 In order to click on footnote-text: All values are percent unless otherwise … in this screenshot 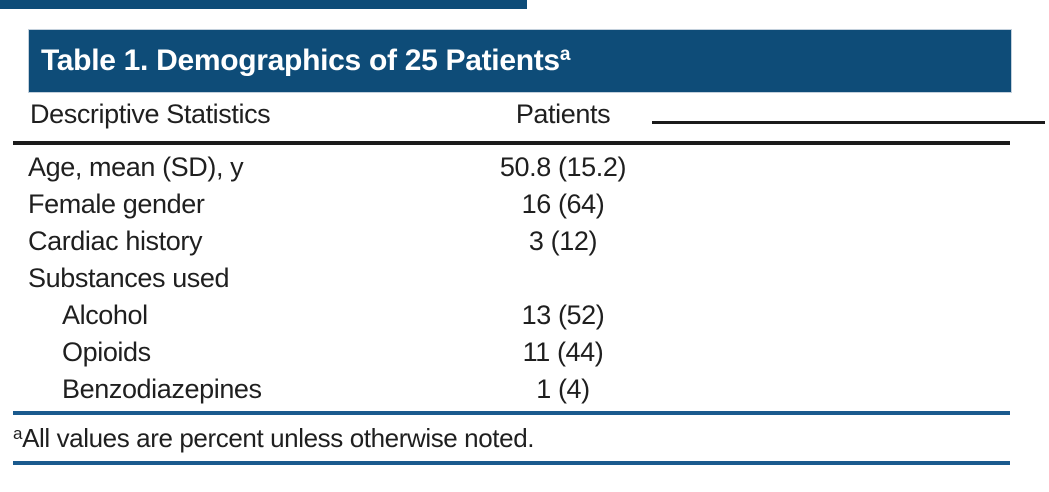, I will do `click(278, 438)`.